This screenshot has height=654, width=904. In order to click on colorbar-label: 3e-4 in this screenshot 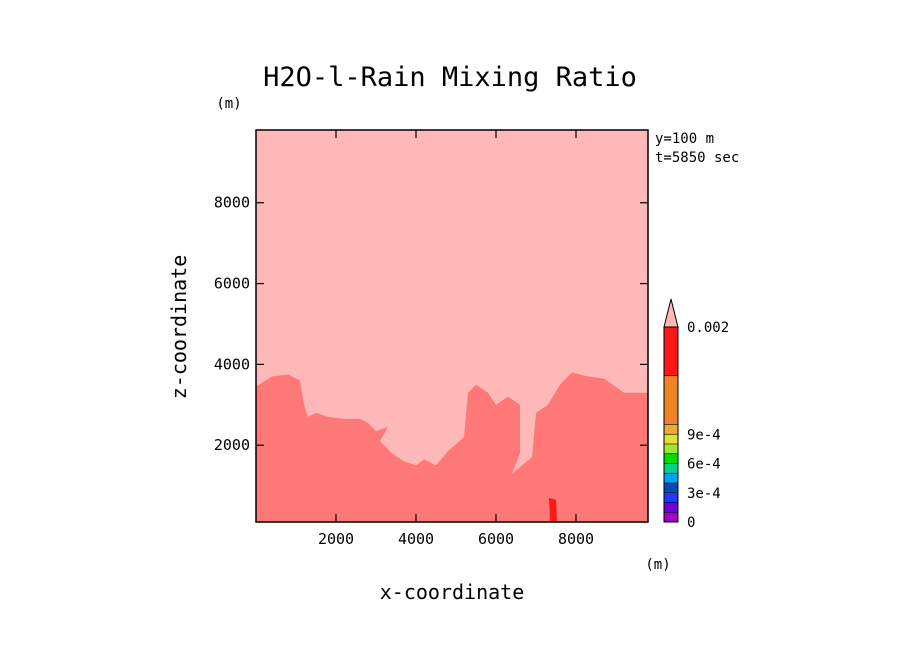, I will do `click(704, 494)`.